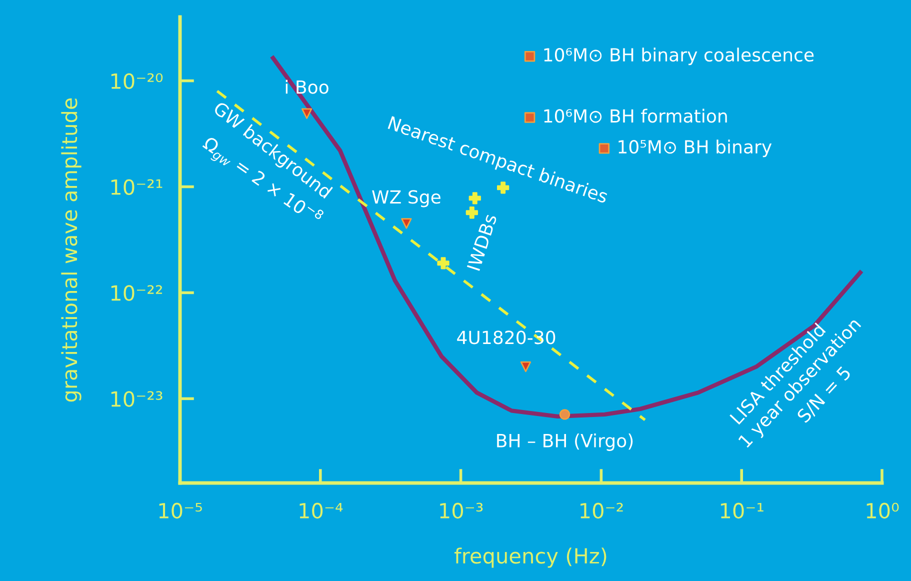  I want to click on annotation: i Boo, so click(307, 87).